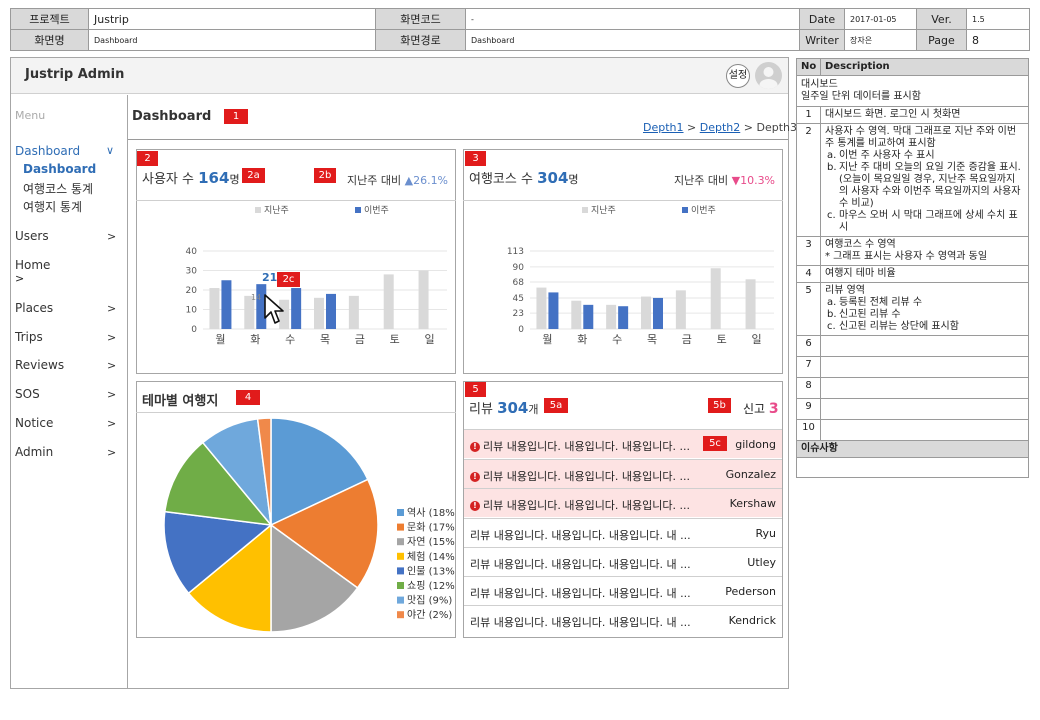 This screenshot has width=1040, height=720. I want to click on x-tick-label: 월, so click(547, 339).